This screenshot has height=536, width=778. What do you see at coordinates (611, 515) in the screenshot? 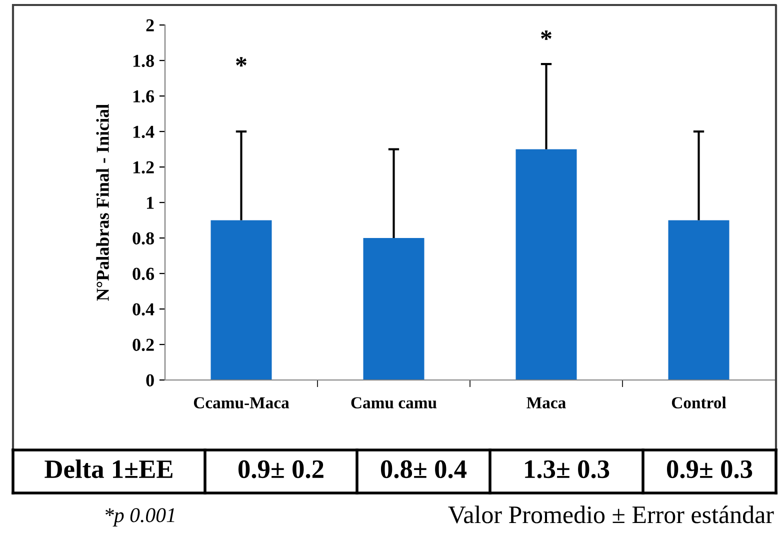
I see `text: Valor Promedio ± Error estándar` at bounding box center [611, 515].